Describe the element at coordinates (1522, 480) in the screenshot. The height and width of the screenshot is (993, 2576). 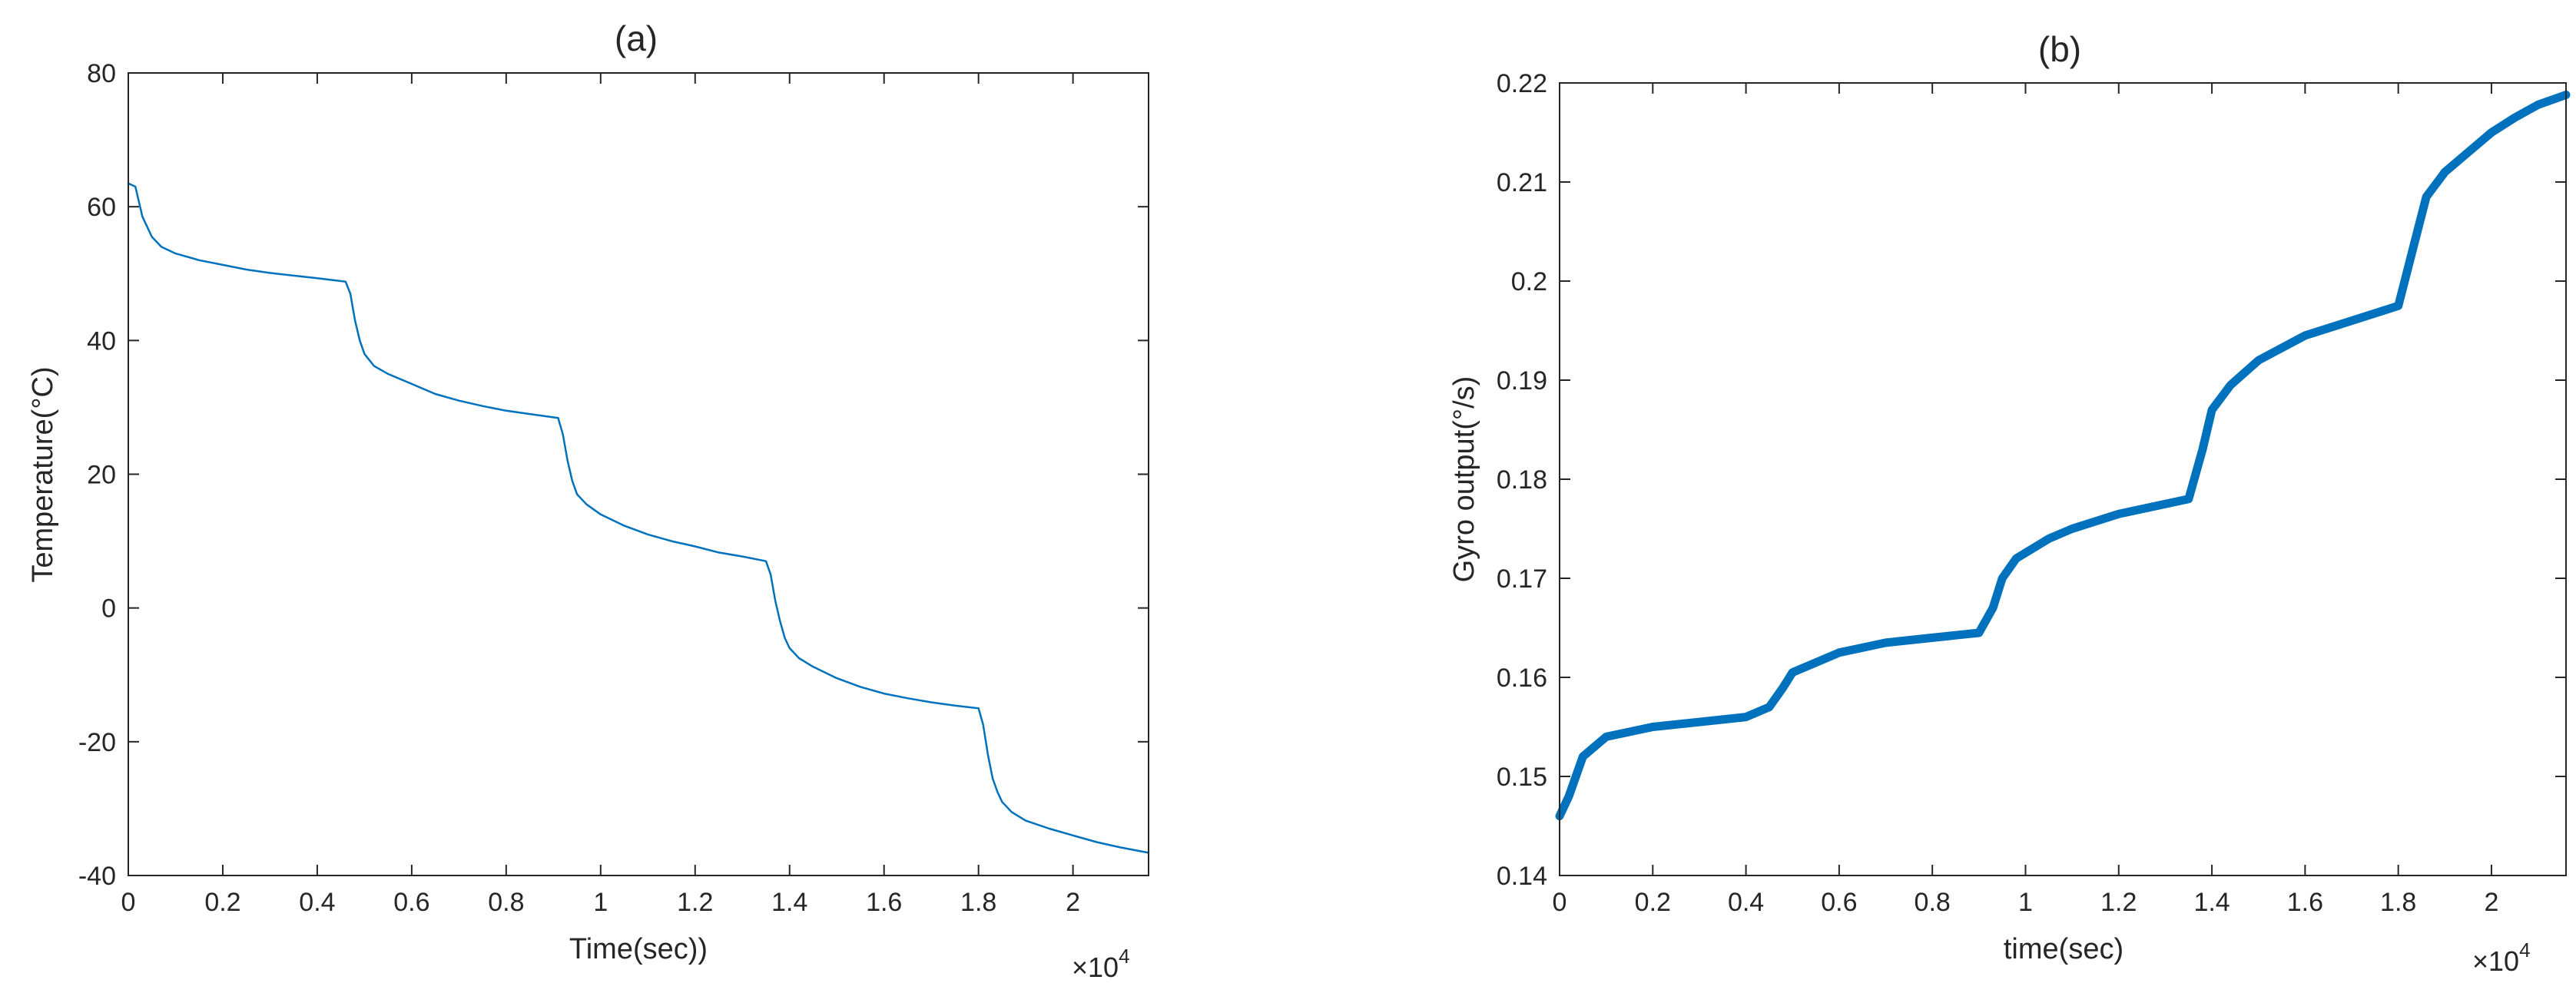
I see `y-tick-label: 0.18` at that location.